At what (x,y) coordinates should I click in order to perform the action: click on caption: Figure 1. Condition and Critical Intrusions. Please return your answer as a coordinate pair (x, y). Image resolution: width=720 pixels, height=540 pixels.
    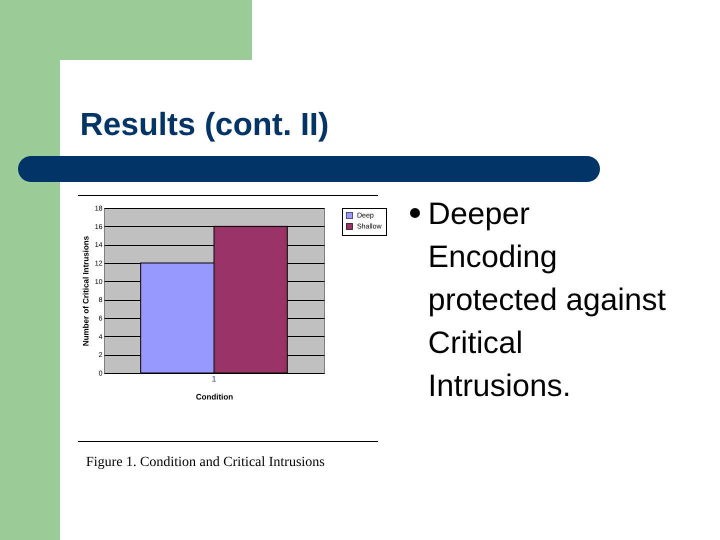
    Looking at the image, I should click on (205, 463).